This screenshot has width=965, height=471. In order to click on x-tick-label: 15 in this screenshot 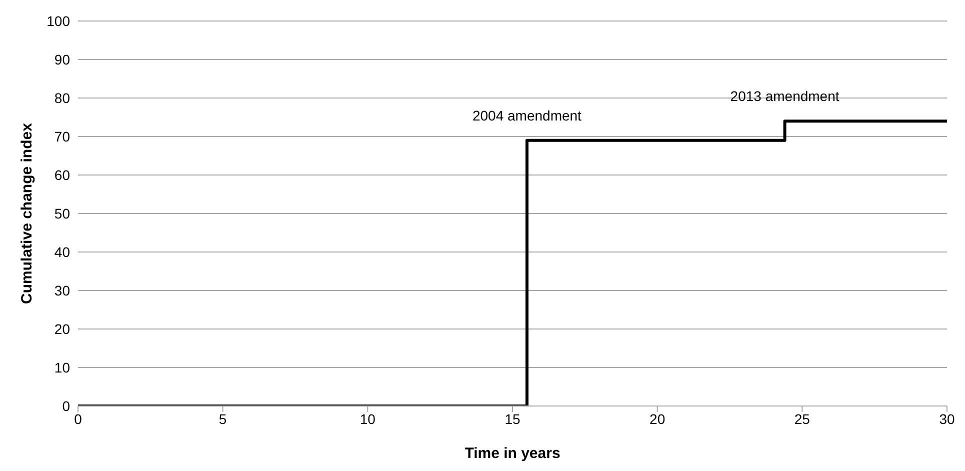, I will do `click(512, 418)`.